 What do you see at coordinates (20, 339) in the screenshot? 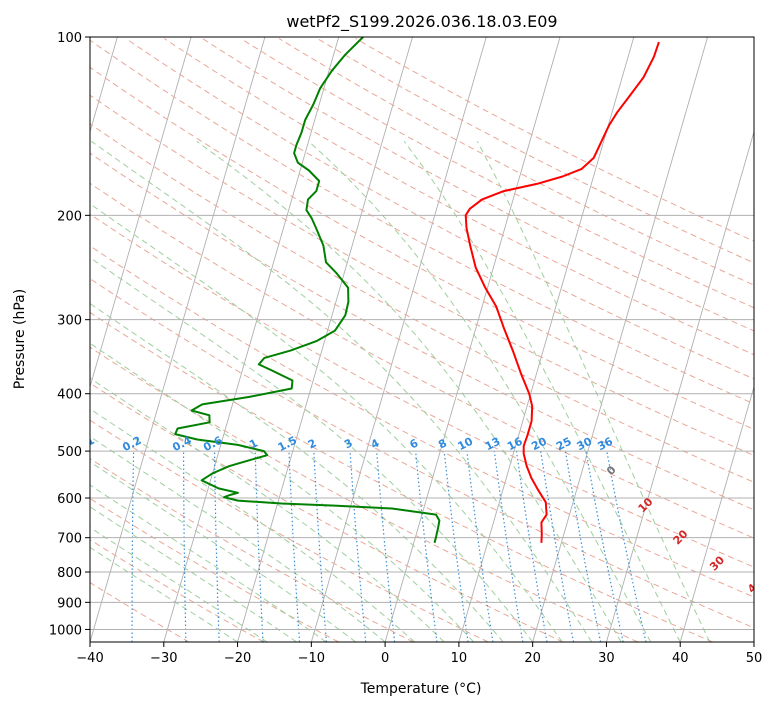
I see `y-axis-label: Pressure (hPa)` at bounding box center [20, 339].